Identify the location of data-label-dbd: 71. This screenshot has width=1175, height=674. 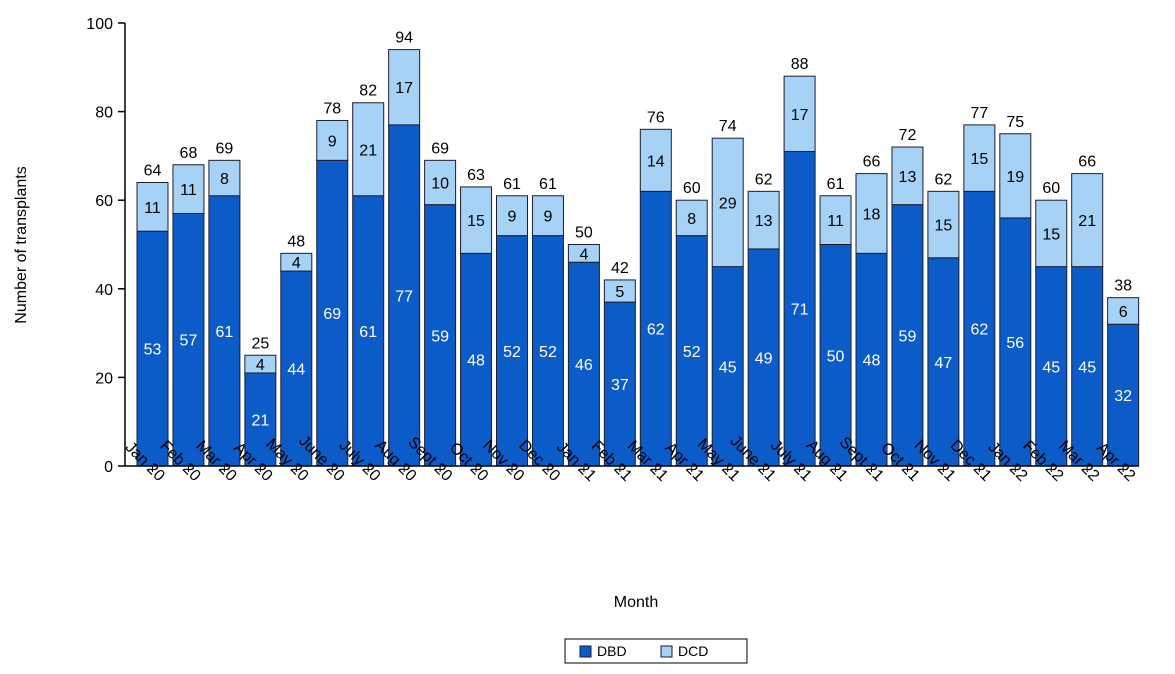
(800, 310).